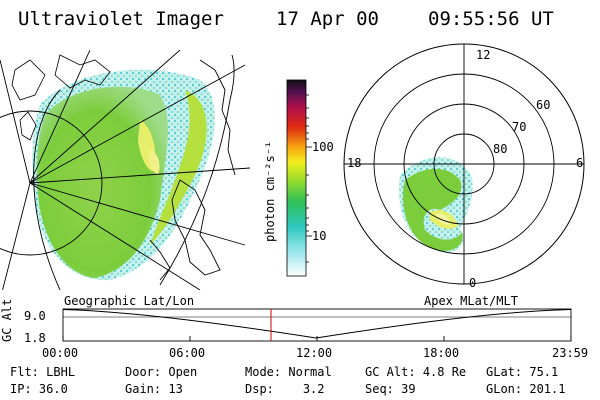  I want to click on status-flt: Flt: LBHL, so click(43, 372).